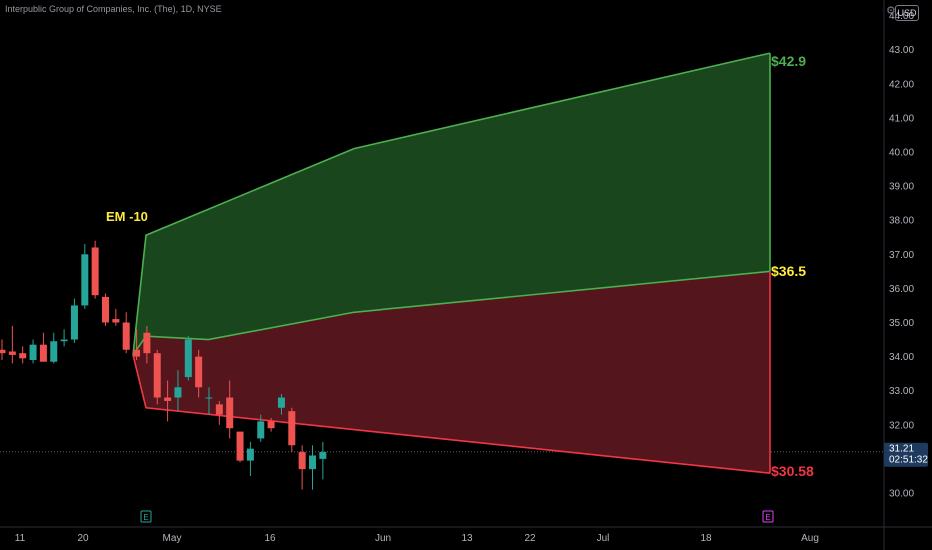 Image resolution: width=932 pixels, height=550 pixels. I want to click on y-tick-label: 43.00, so click(901, 50).